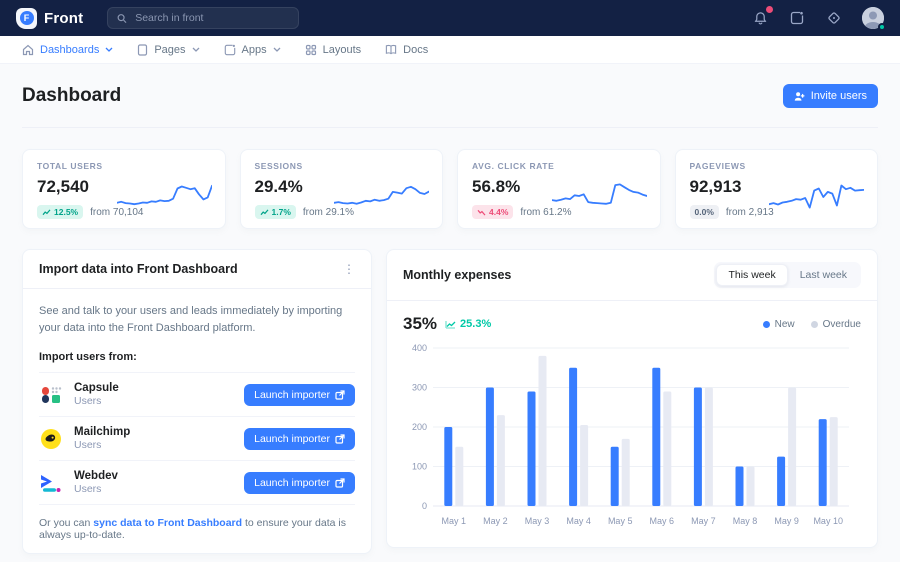 This screenshot has width=900, height=562. What do you see at coordinates (762, 16) in the screenshot?
I see `bell-icon` at bounding box center [762, 16].